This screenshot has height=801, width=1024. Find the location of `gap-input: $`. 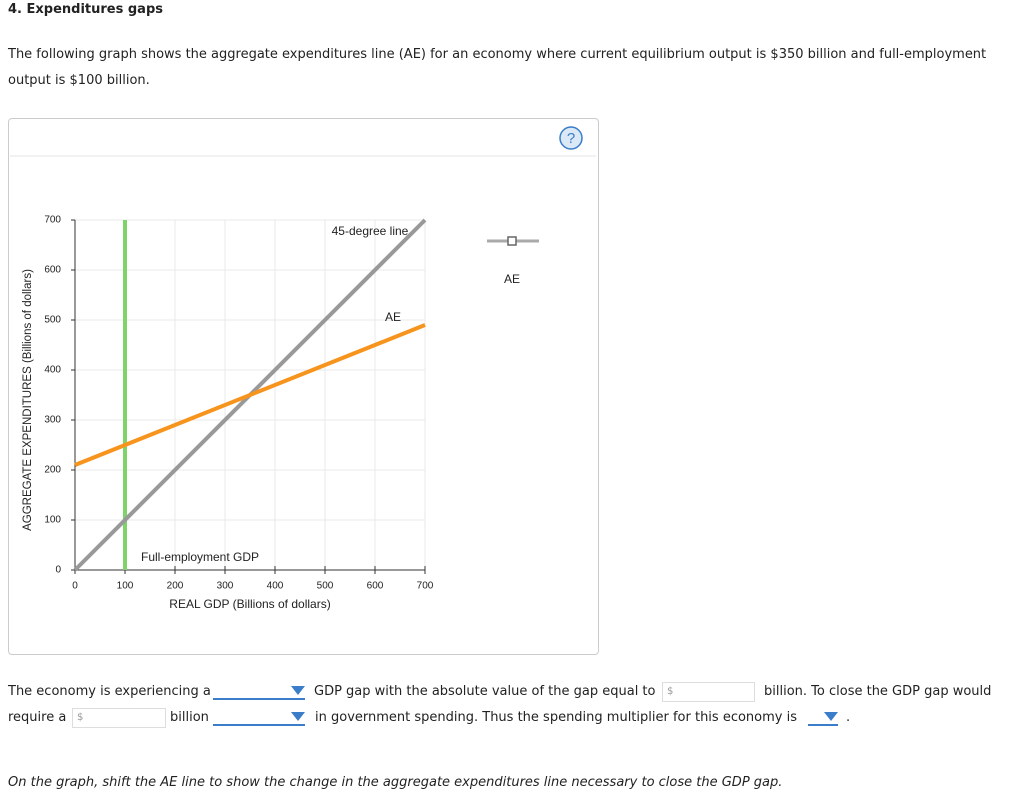

gap-input: $ is located at coordinates (708, 692).